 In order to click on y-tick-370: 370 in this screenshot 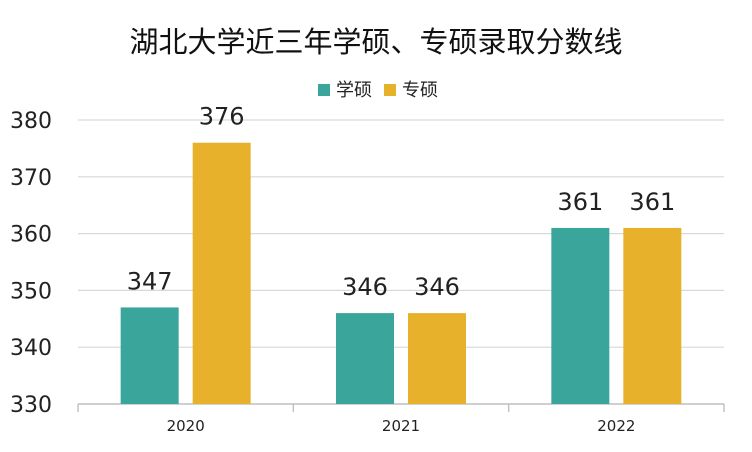, I will do `click(31, 178)`.